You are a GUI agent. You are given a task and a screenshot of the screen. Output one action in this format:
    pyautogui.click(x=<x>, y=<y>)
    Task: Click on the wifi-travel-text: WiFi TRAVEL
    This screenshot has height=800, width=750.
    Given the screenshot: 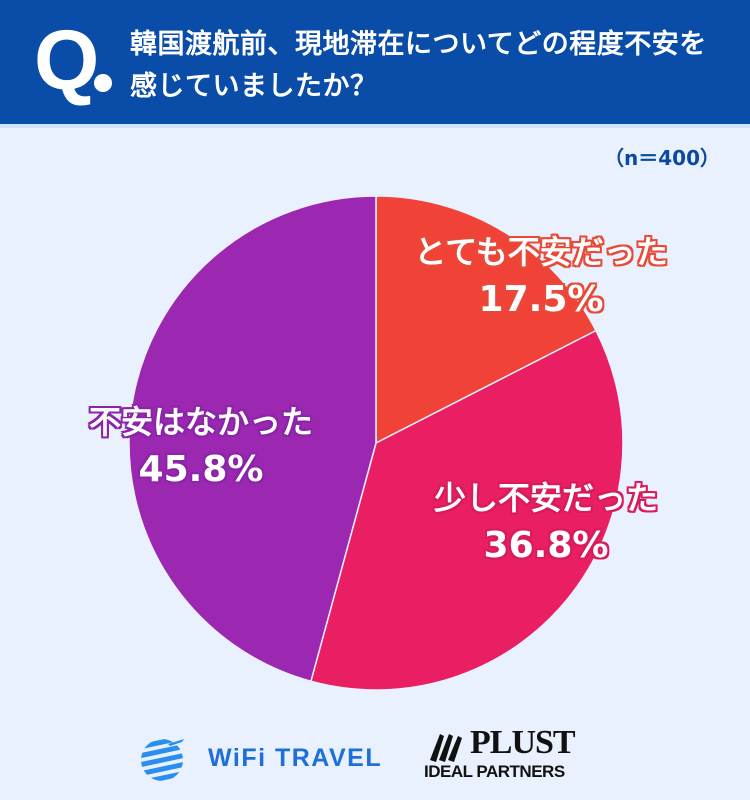 What is the action you would take?
    pyautogui.click(x=295, y=757)
    